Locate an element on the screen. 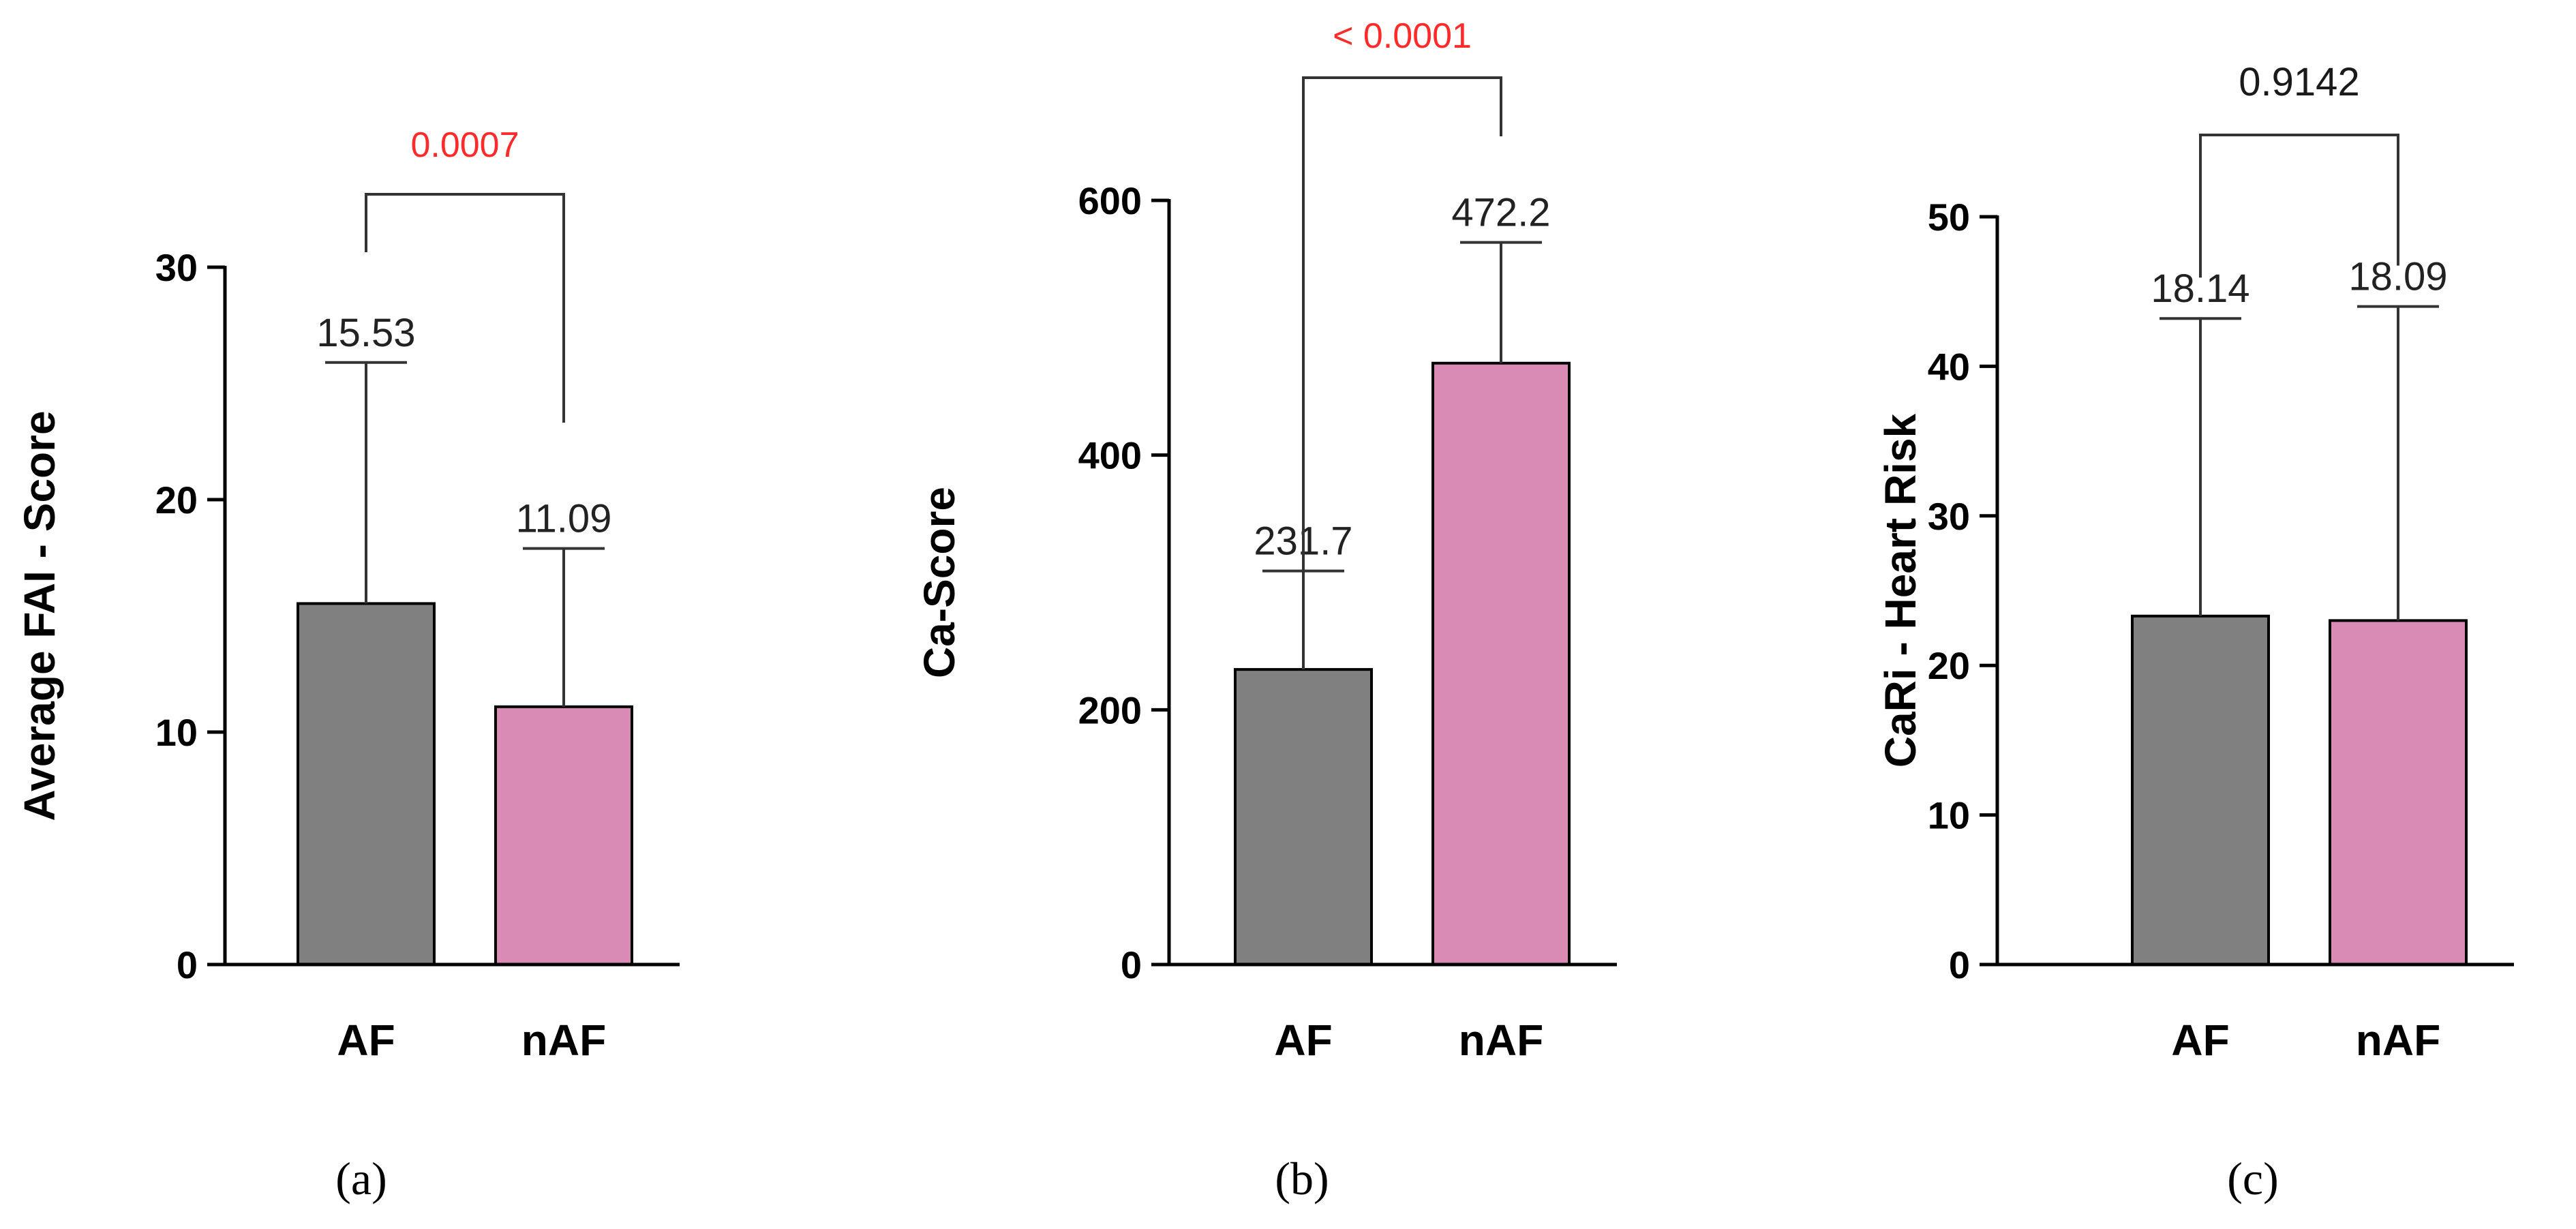  panel-label: (c) is located at coordinates (2253, 1178).